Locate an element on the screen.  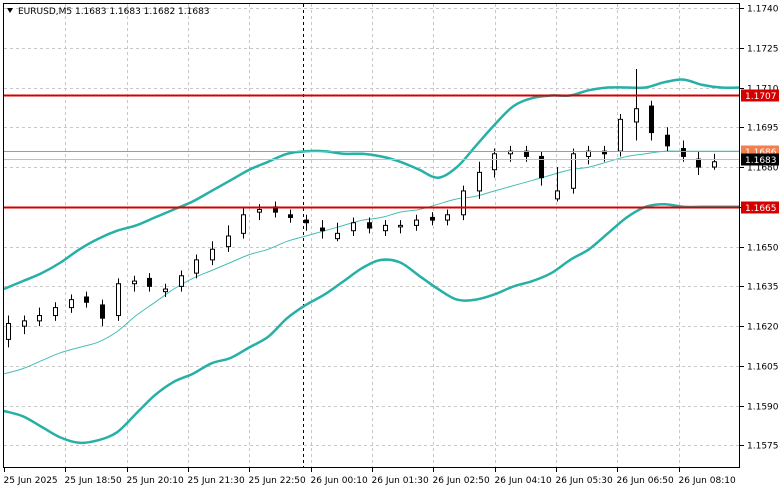
price-level-label: 1.1707 is located at coordinates (761, 97).